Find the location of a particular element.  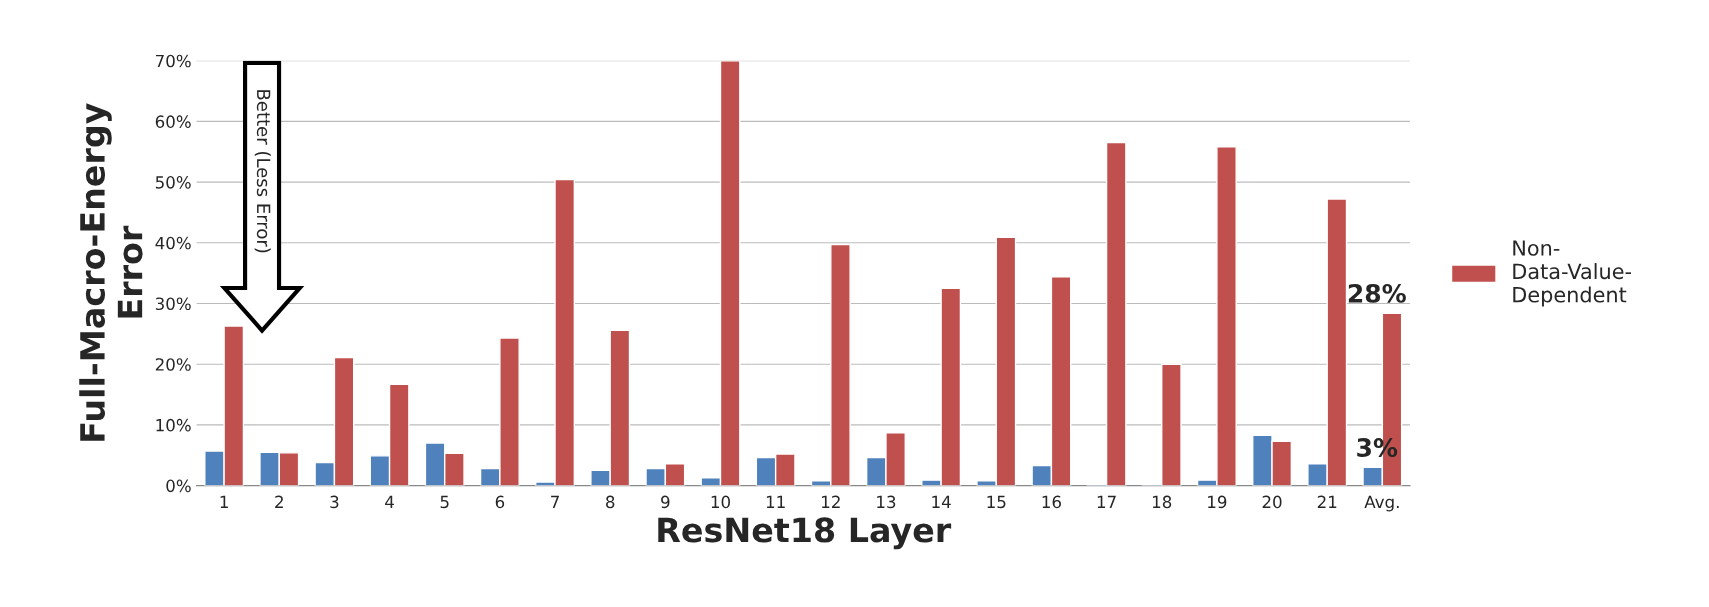

y-tick-label: 0% is located at coordinates (178, 486).